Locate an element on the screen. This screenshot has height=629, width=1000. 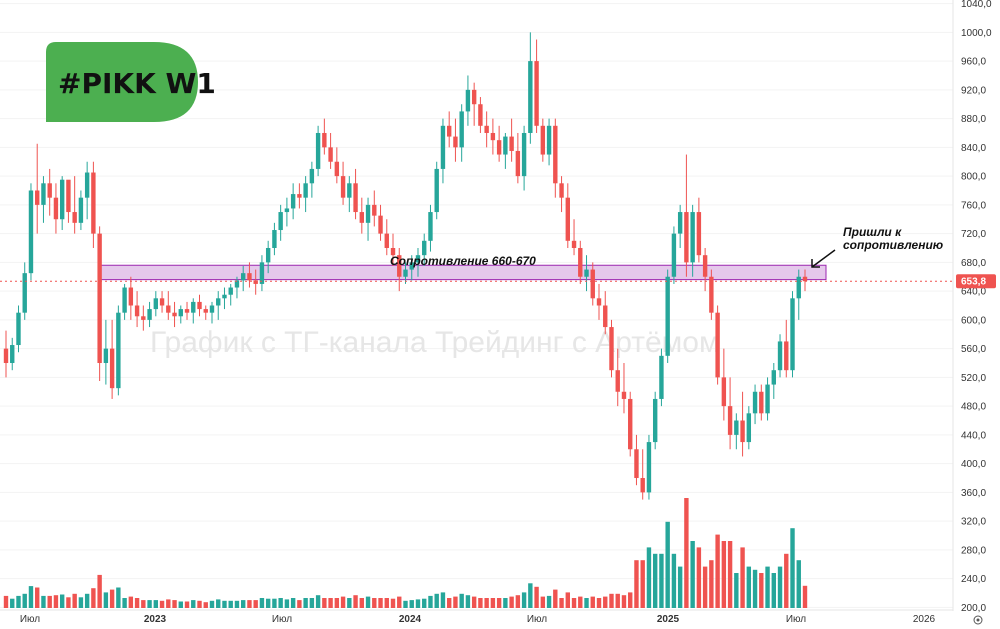
x-tick-label: 2024 is located at coordinates (410, 619).